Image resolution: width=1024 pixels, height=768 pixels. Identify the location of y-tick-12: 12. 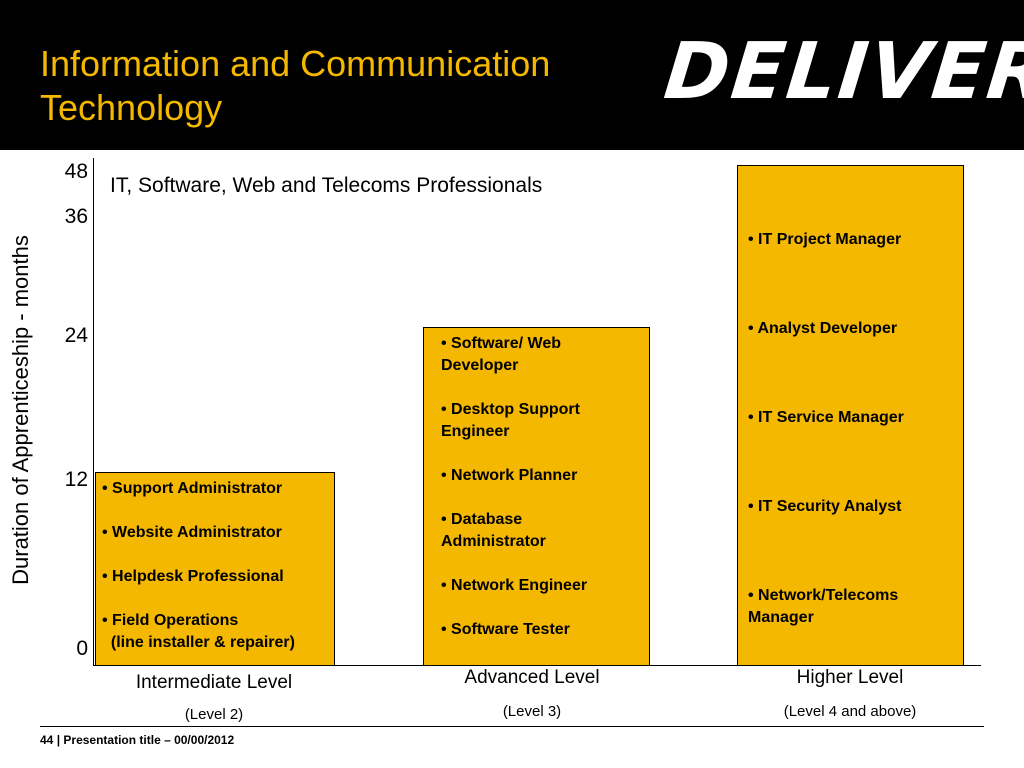
(76, 479).